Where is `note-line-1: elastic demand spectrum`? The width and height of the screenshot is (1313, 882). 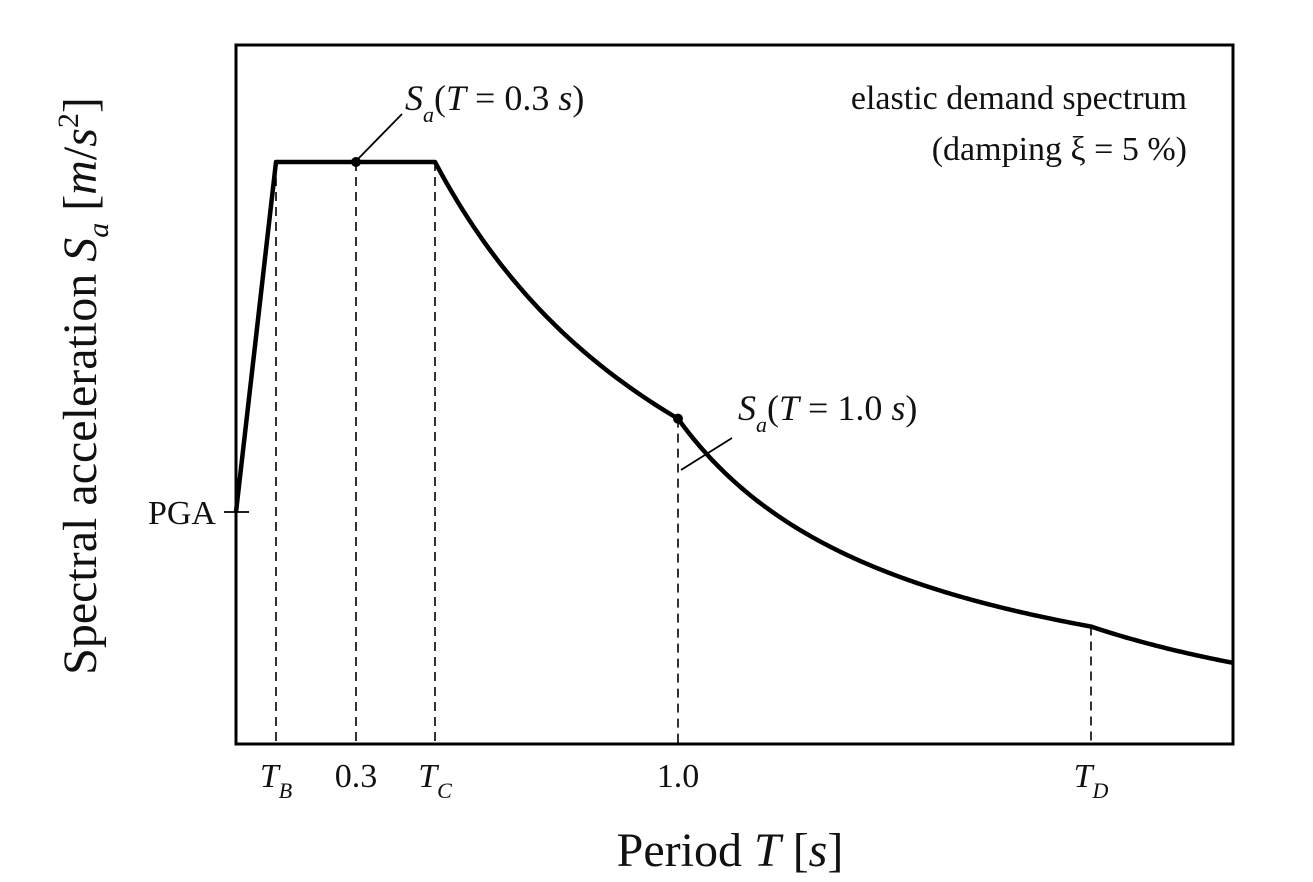
note-line-1: elastic demand spectrum is located at coordinates (1019, 98).